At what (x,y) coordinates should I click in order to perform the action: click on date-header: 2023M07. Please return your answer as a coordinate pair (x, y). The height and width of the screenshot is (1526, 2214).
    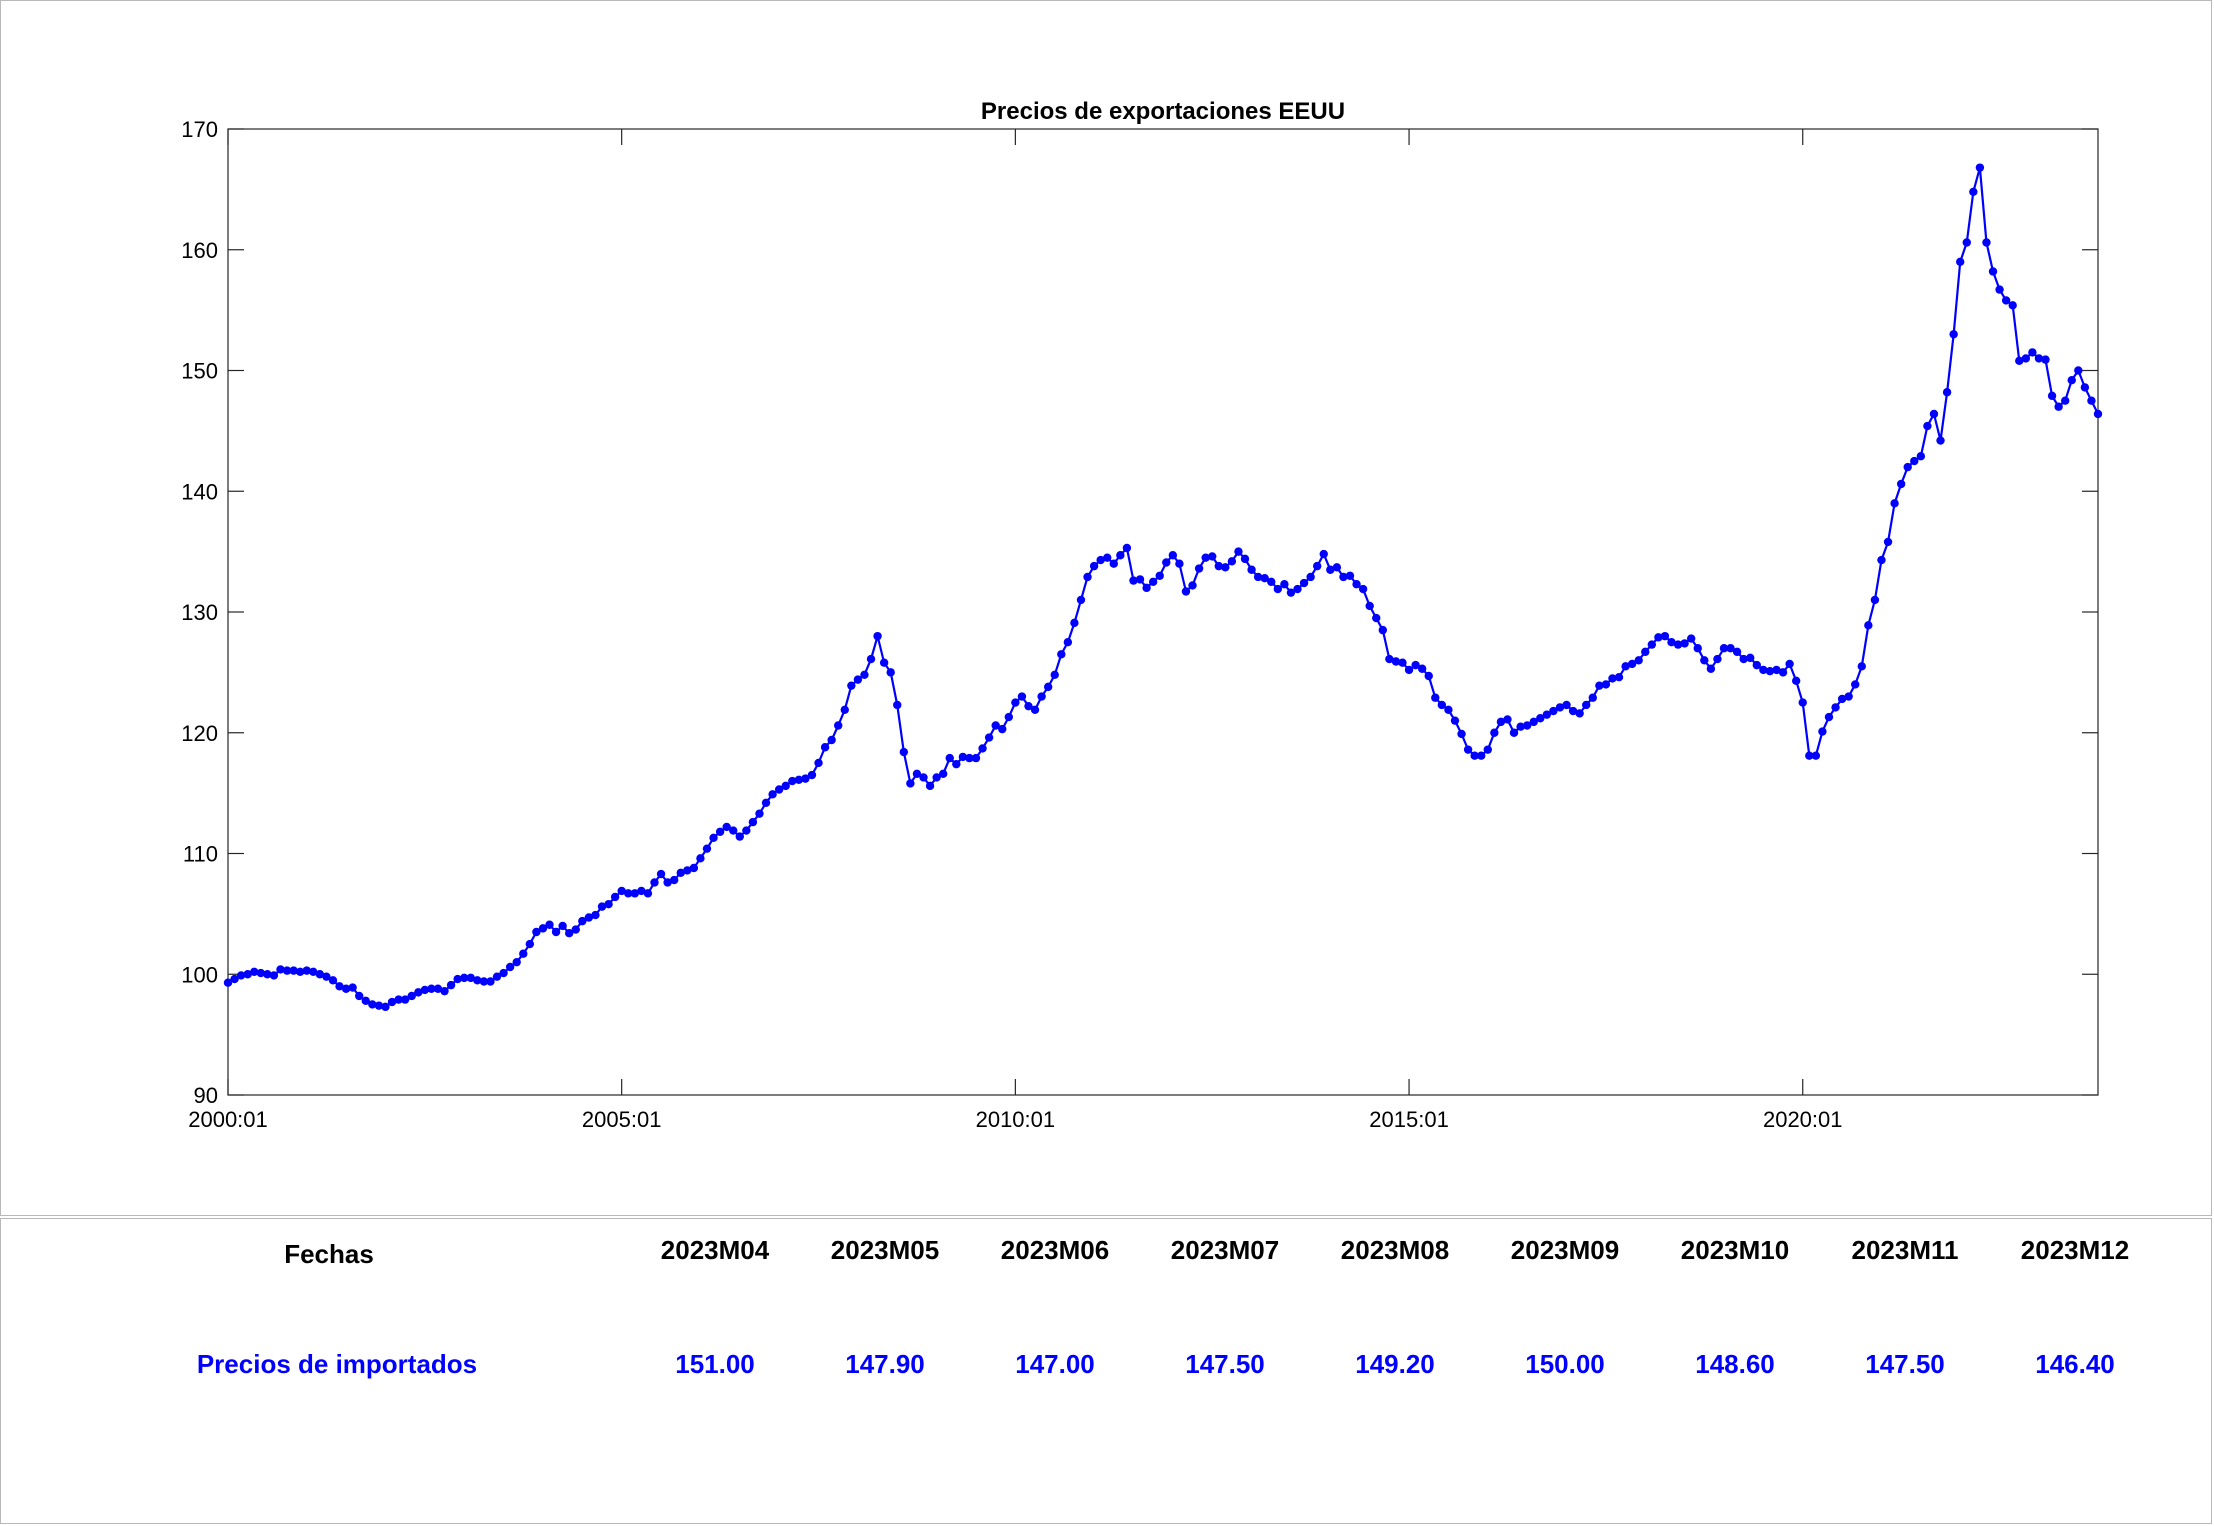
    Looking at the image, I should click on (1225, 1250).